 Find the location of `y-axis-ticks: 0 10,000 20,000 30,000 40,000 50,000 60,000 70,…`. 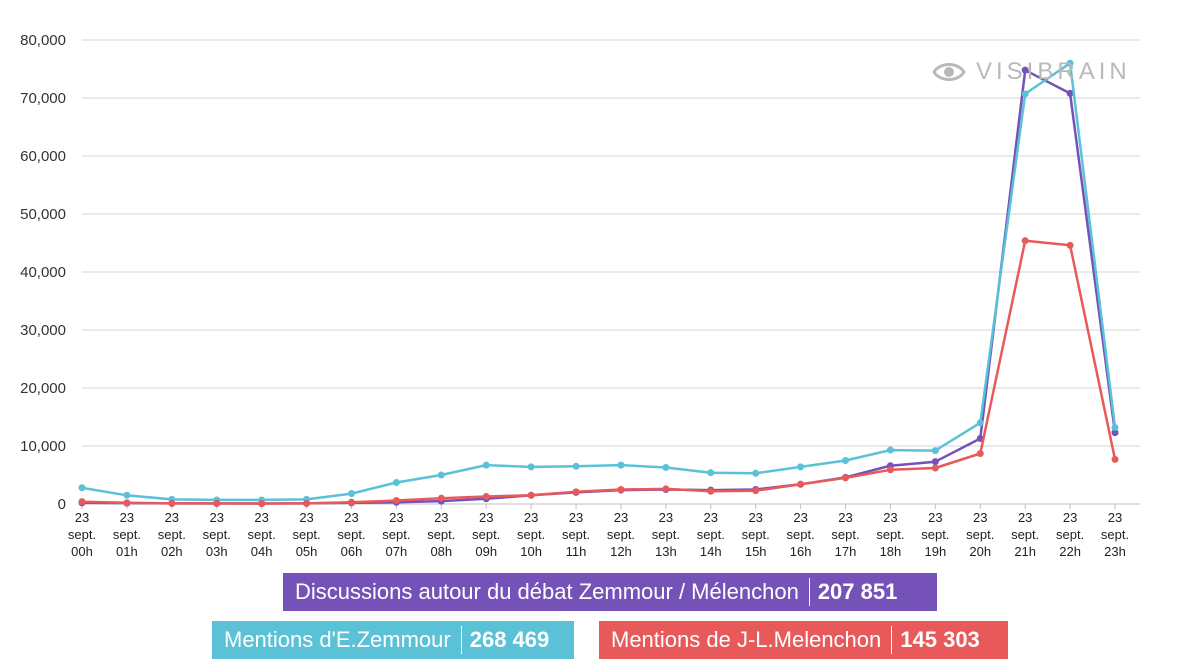

y-axis-ticks: 0 10,000 20,000 30,000 40,000 50,000 60,000 70,… is located at coordinates (43, 272).